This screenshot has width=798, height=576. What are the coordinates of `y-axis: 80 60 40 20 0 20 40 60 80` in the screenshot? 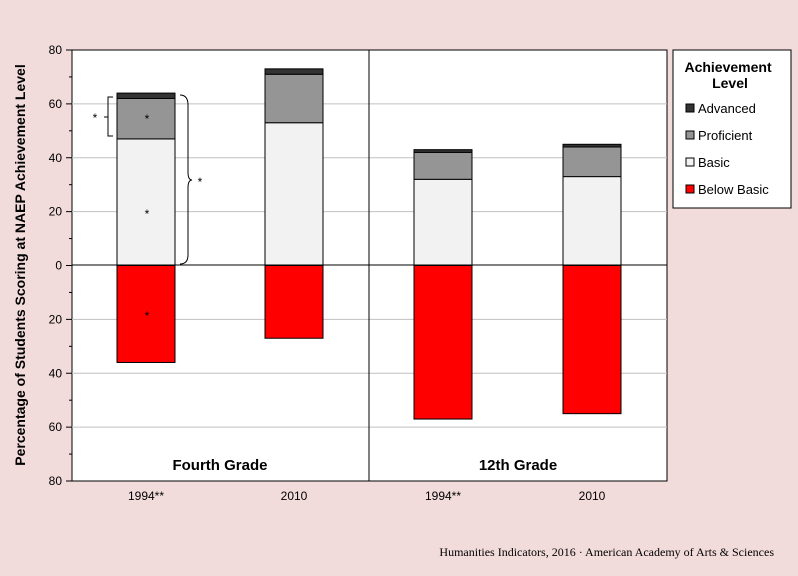 It's located at (60, 265).